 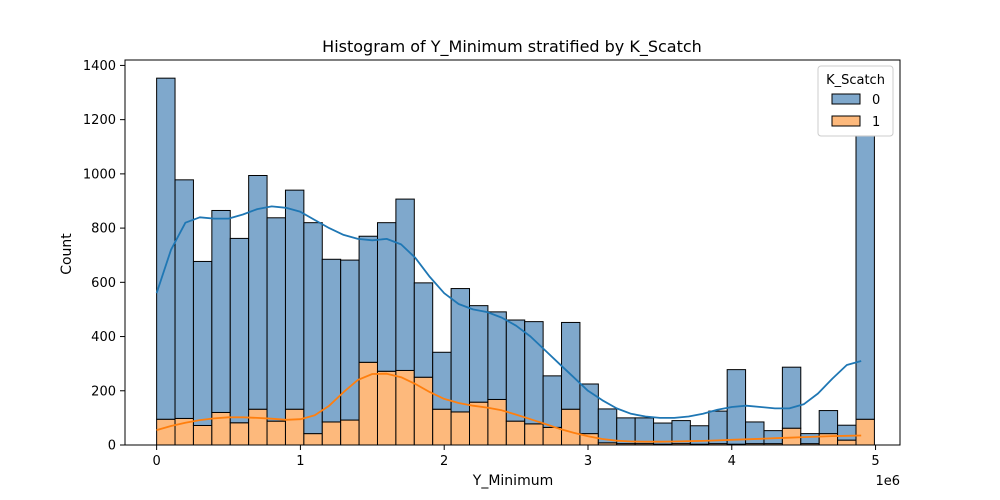 I want to click on x-axis-label: Y_Minimum, so click(x=512, y=481).